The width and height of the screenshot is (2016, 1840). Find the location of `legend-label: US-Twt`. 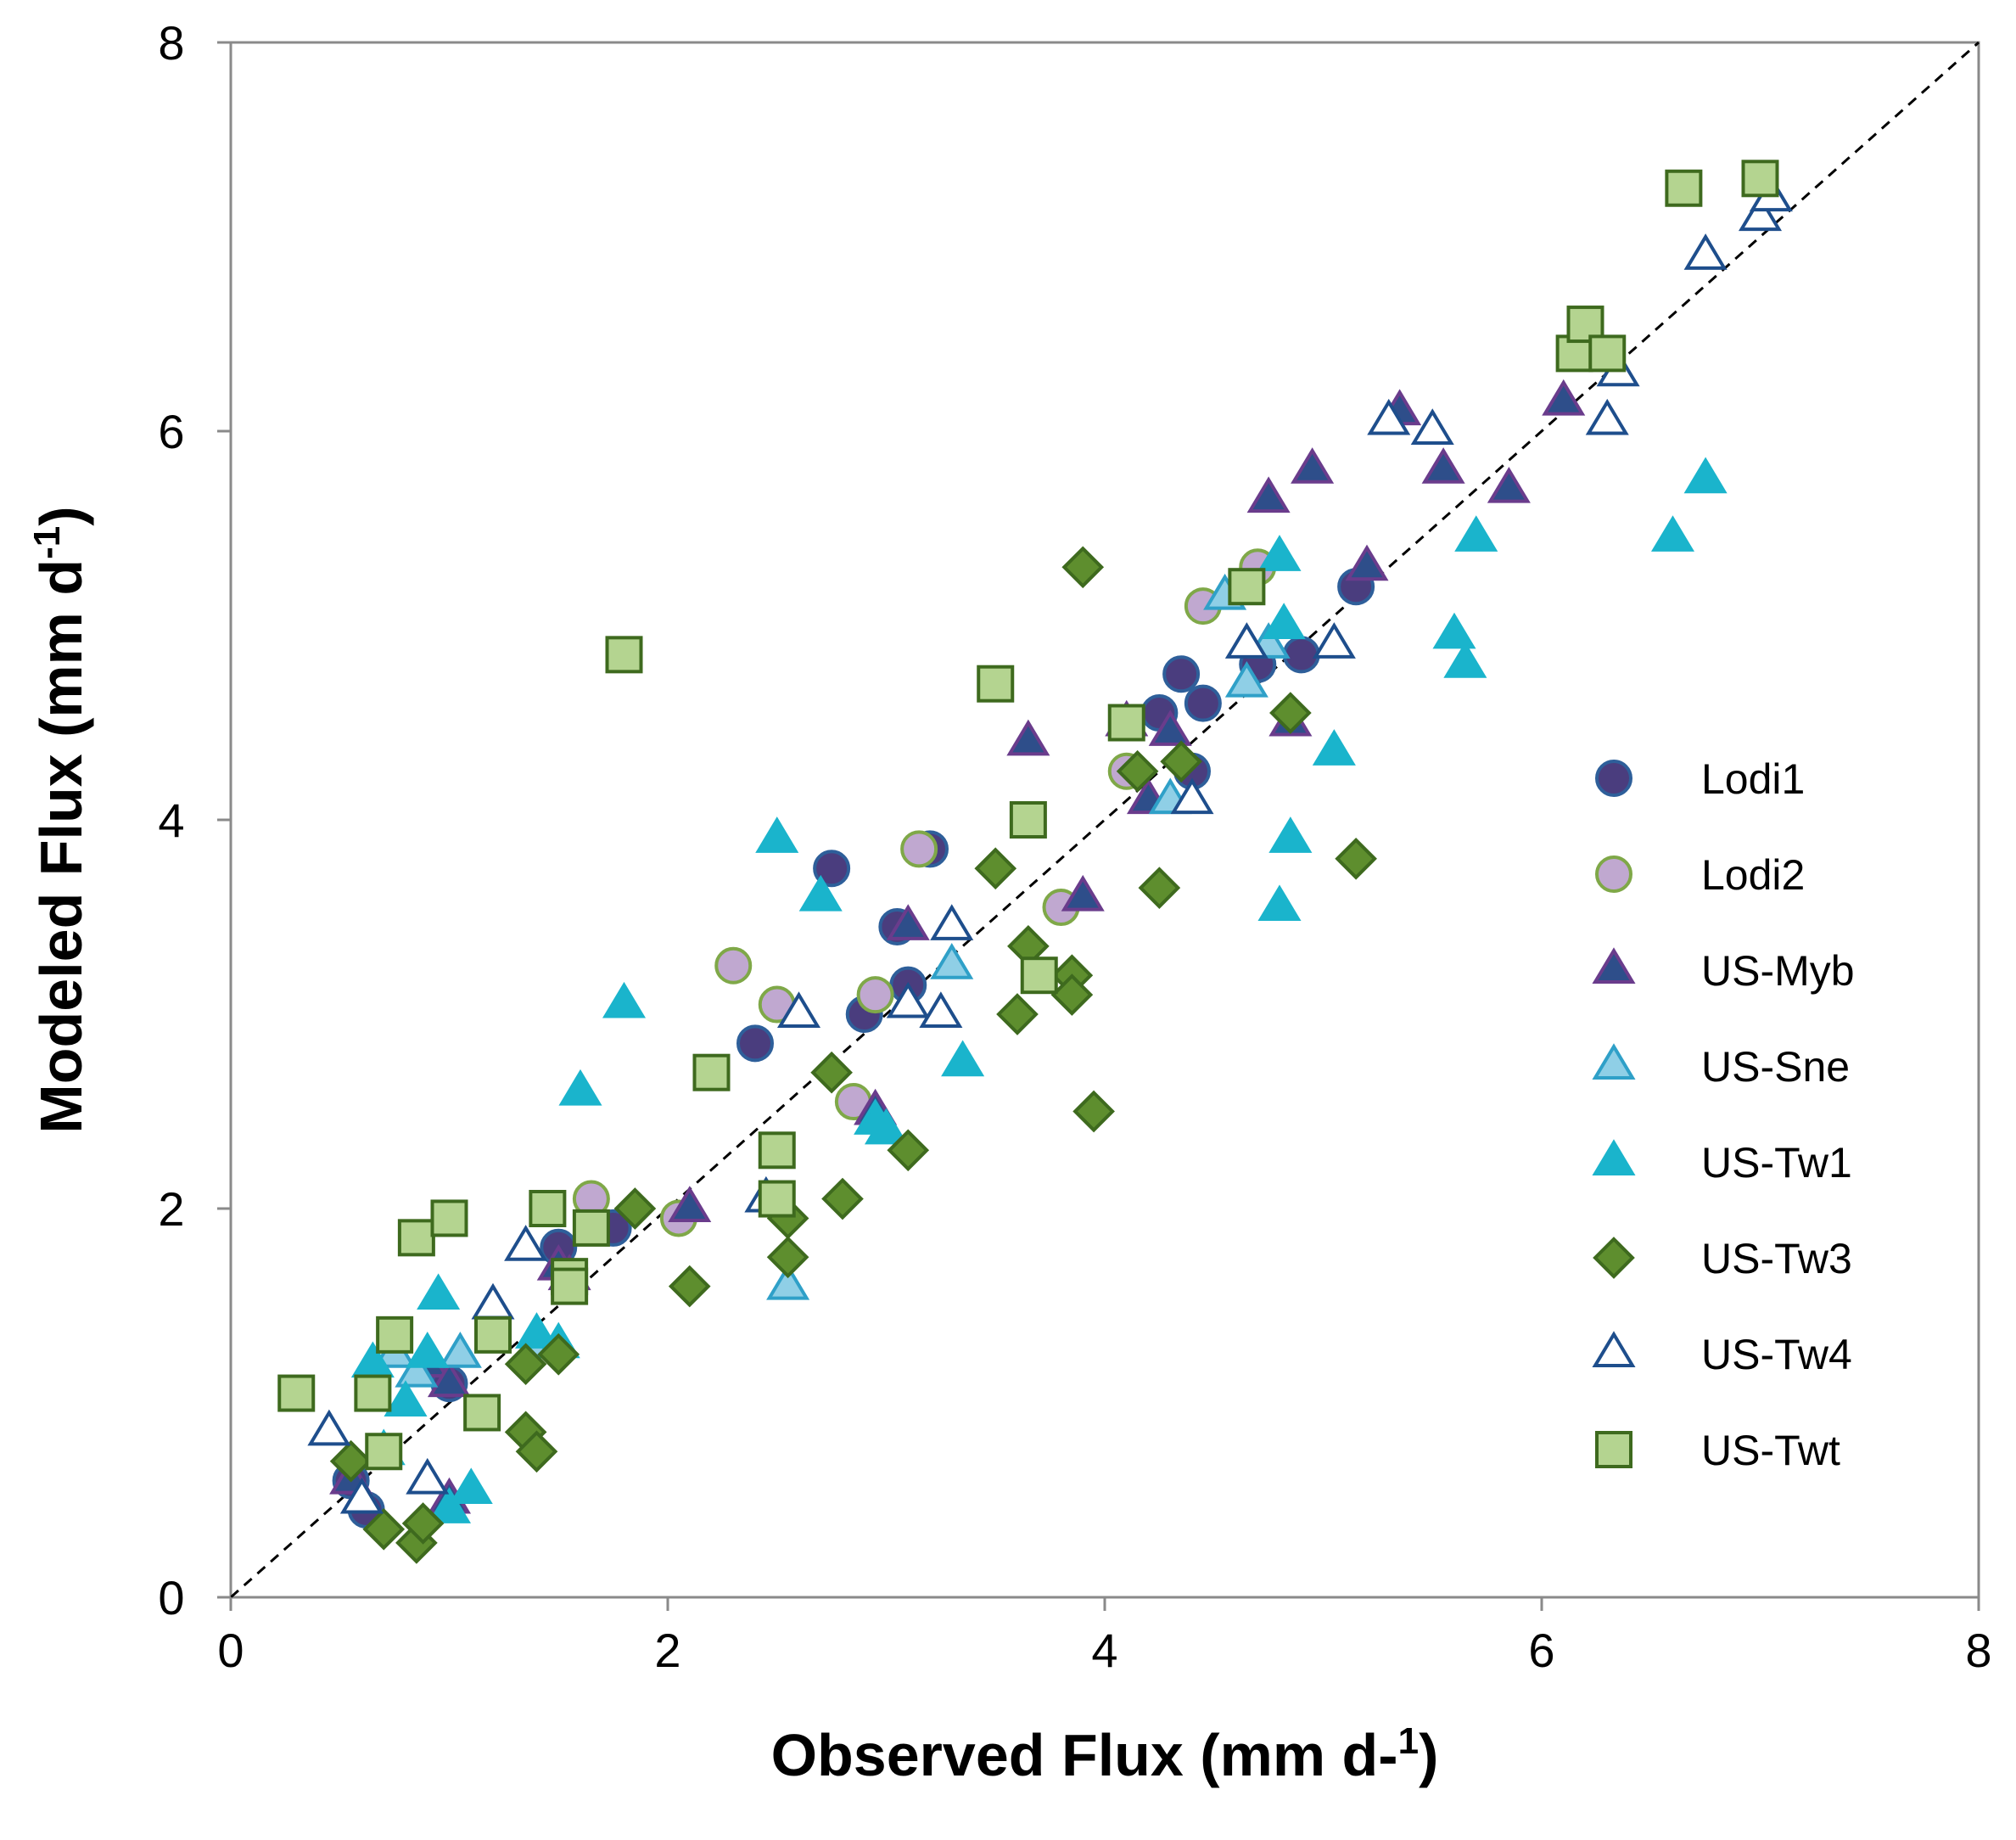

legend-label: US-Twt is located at coordinates (1770, 1451).